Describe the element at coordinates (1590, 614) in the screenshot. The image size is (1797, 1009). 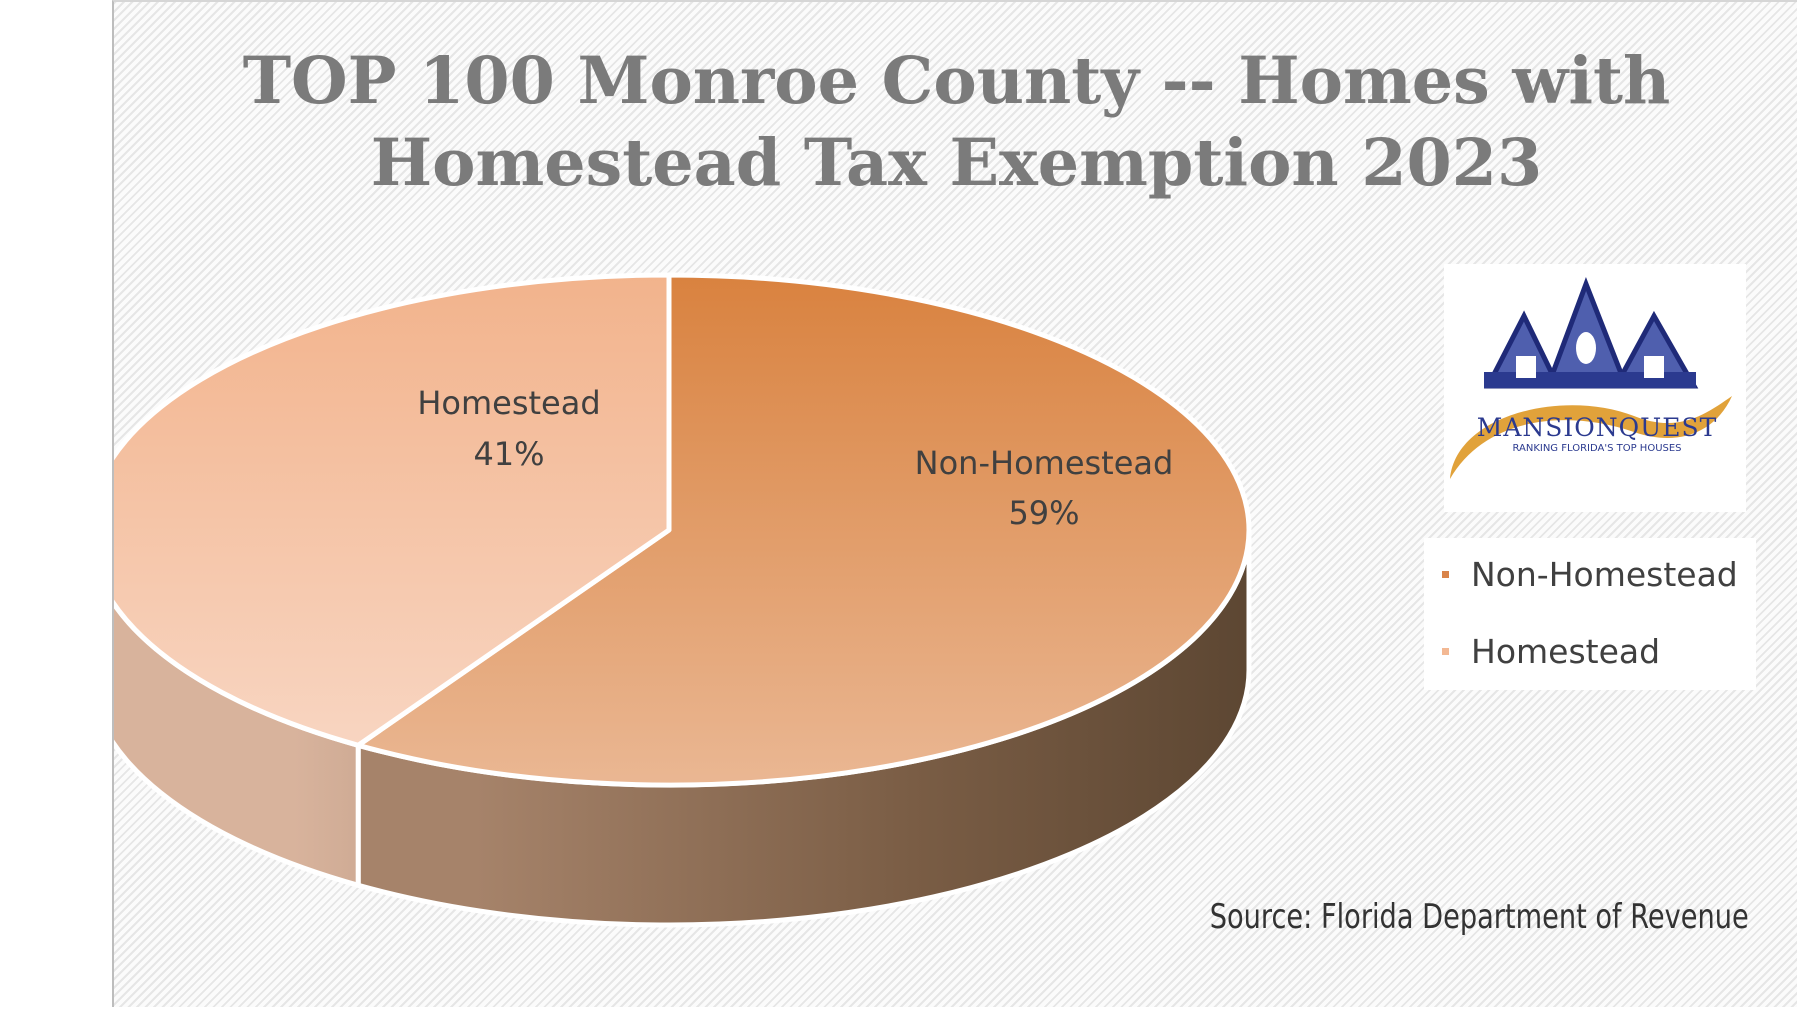
I see `chart-legend: Non-Homestead Homestead` at that location.